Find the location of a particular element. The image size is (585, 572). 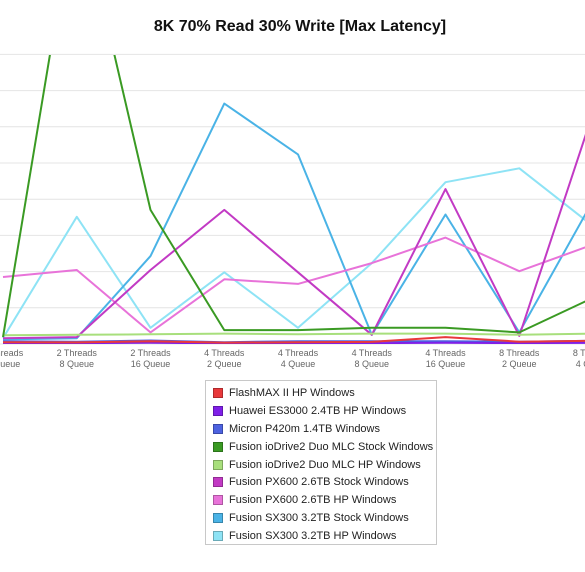

legend-item: Huawei ES3000 2.4TB HP Windows is located at coordinates (324, 411).